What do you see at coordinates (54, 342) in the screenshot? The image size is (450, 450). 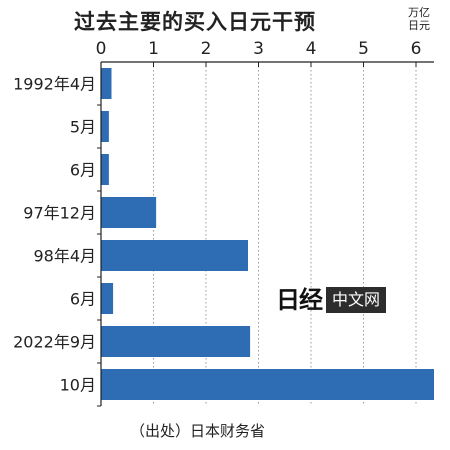 I see `category-label-6: 2022年9月` at bounding box center [54, 342].